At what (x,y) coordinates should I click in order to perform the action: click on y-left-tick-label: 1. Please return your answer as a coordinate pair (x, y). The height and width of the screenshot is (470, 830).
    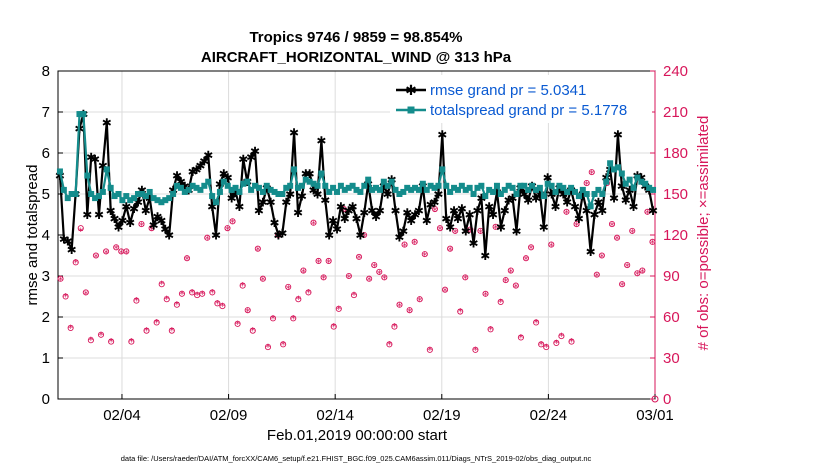
    Looking at the image, I should click on (46, 358).